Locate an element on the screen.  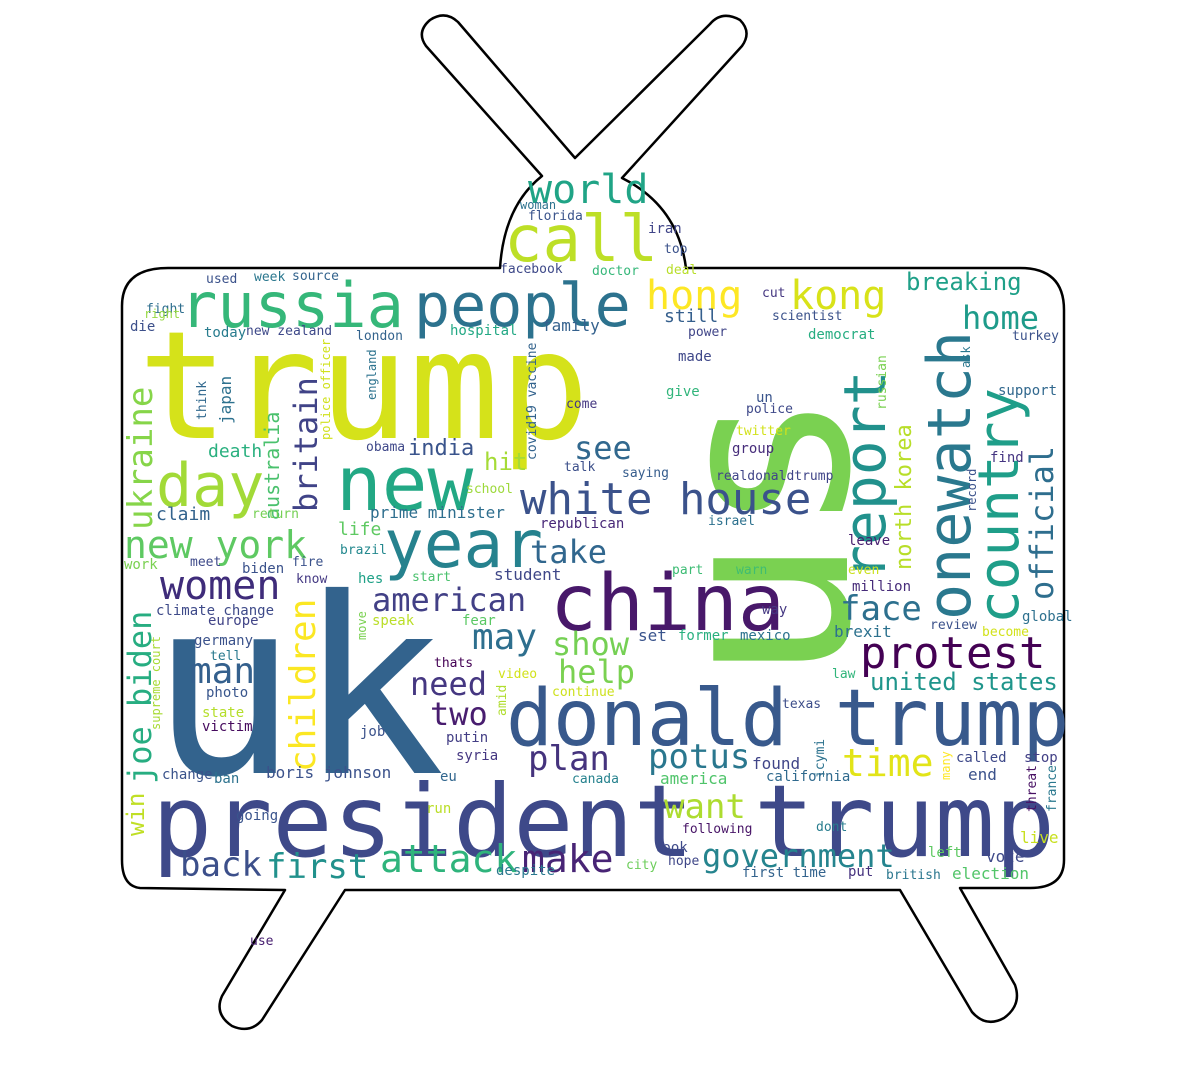
word-find: find is located at coordinates (1007, 458).